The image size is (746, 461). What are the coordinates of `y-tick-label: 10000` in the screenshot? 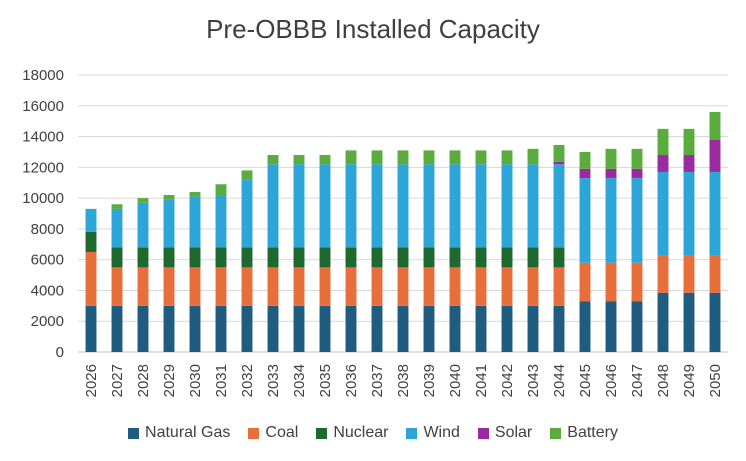 It's located at (43, 198).